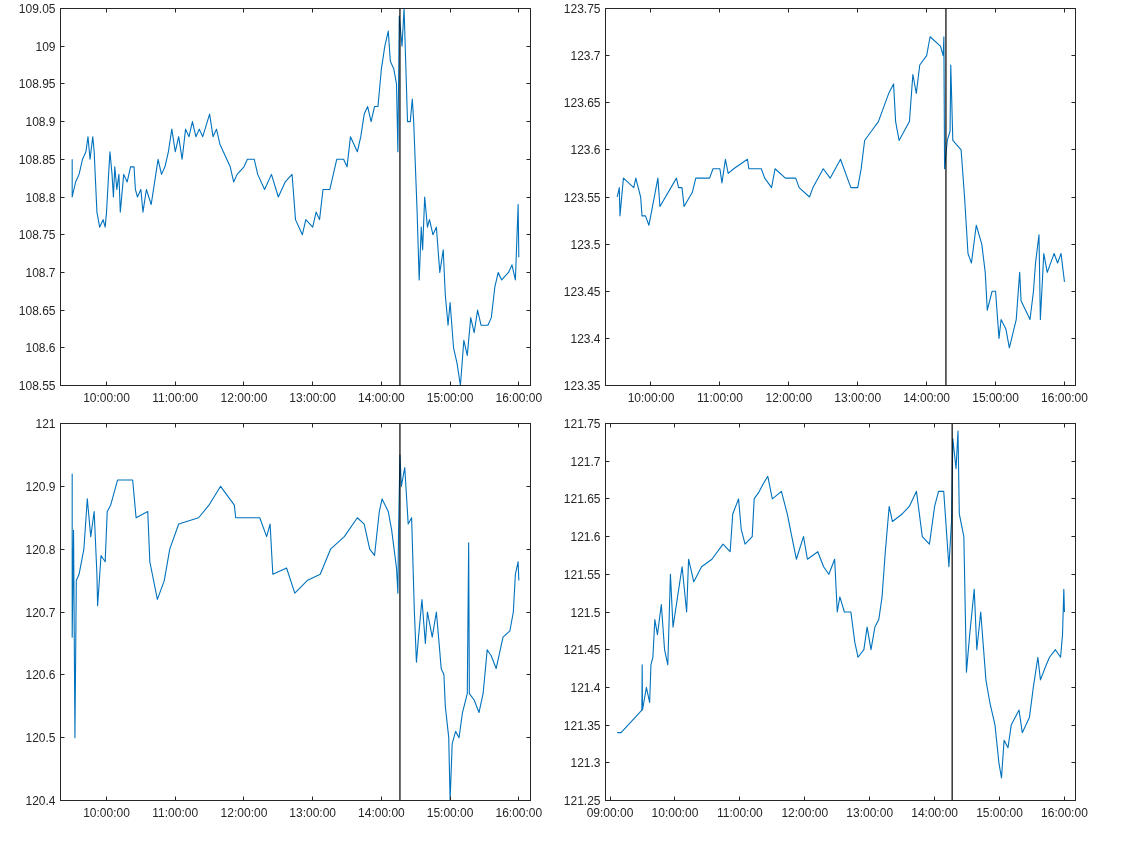 Image resolution: width=1123 pixels, height=844 pixels. Describe the element at coordinates (40, 675) in the screenshot. I see `y-tick-label: 120.6` at that location.